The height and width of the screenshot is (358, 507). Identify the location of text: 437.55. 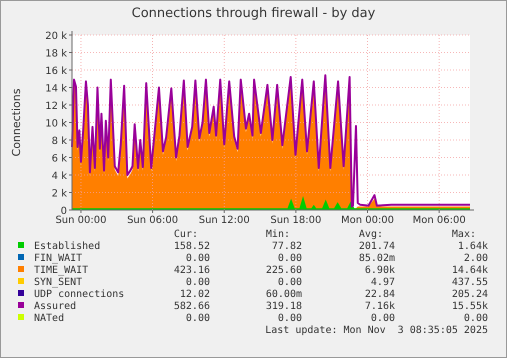
(470, 282).